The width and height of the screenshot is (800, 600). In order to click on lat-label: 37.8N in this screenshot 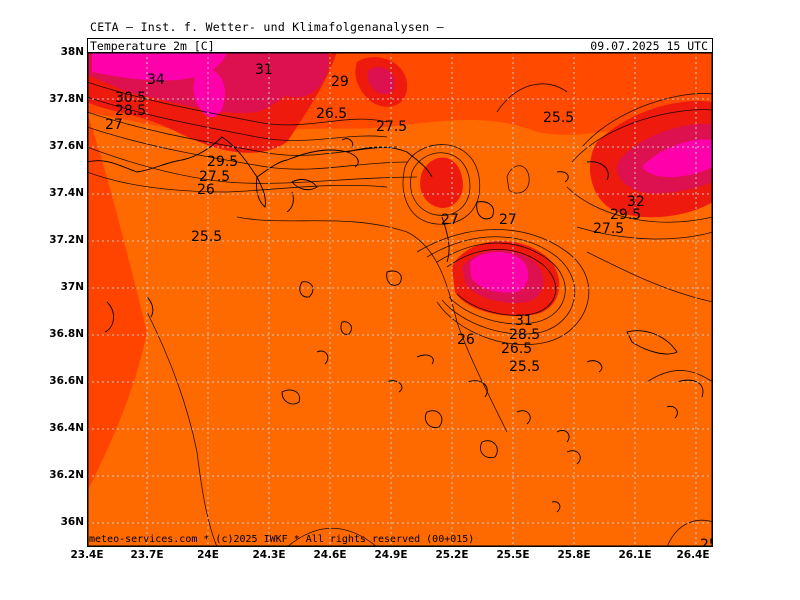, I will do `click(66, 99)`.